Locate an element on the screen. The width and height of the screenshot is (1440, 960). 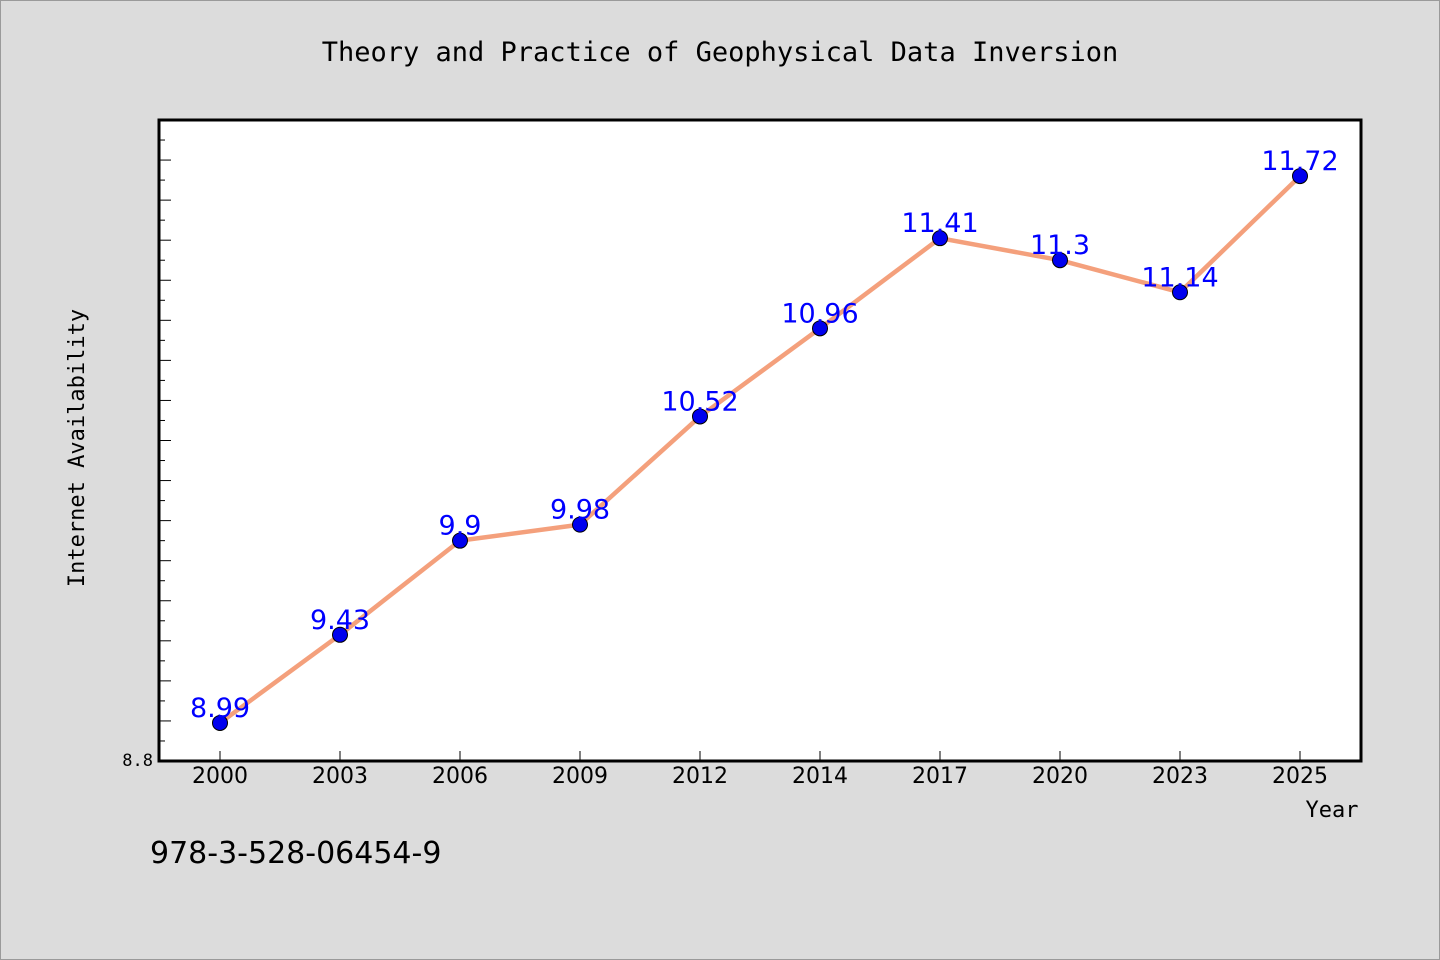
x-tick-label: 2009 is located at coordinates (580, 776).